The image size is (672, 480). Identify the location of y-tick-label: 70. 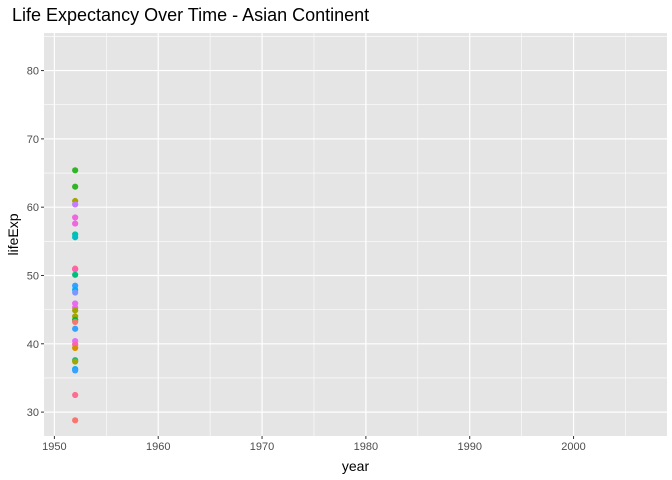
(33, 140).